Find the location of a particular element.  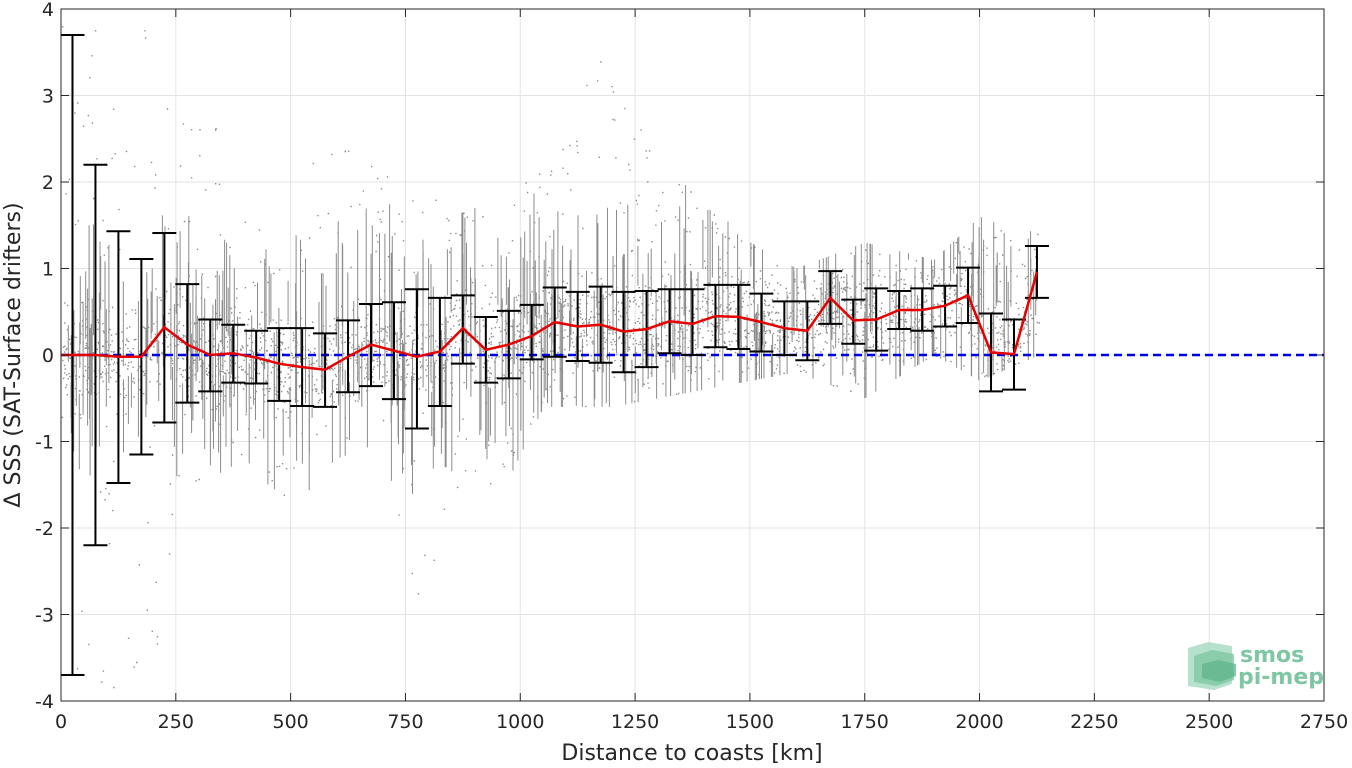

smos-pimep-logo: smos pi-mep is located at coordinates (1256, 666).